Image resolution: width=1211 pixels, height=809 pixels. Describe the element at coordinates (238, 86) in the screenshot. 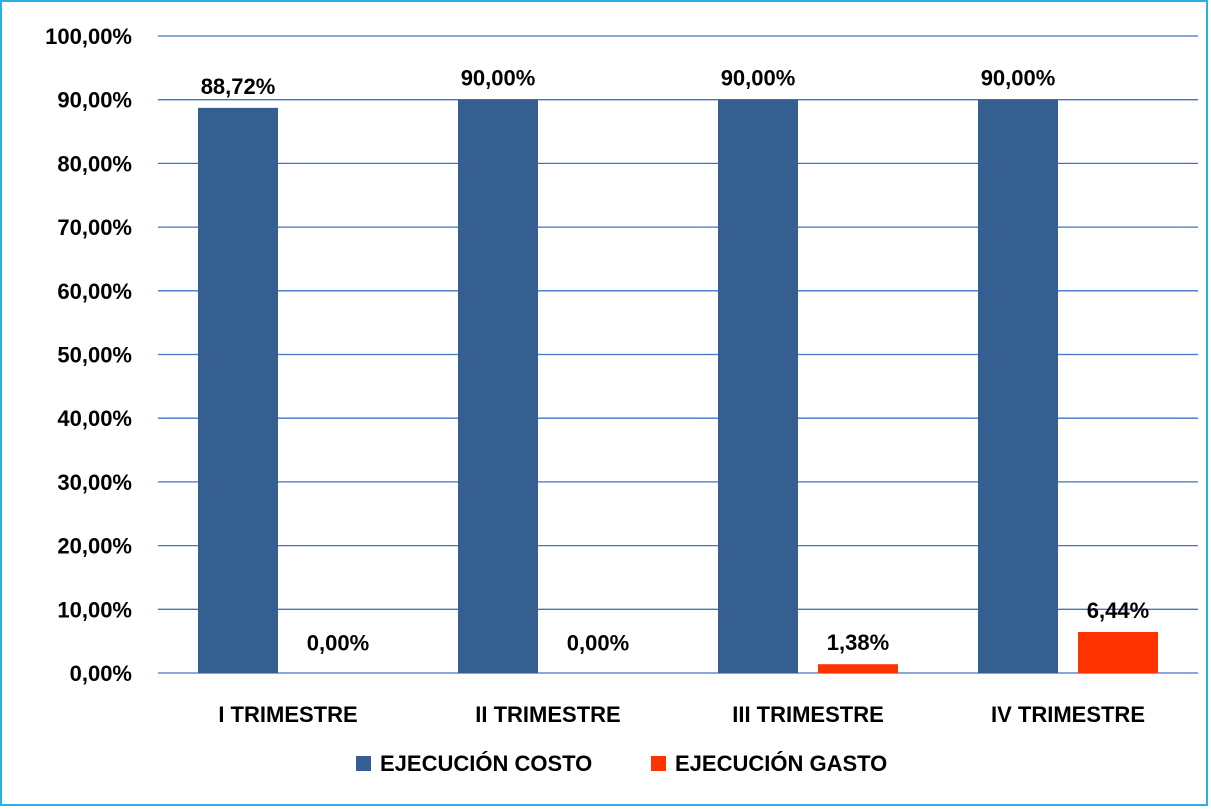

I see `data-label-series-1: 88,72%` at that location.